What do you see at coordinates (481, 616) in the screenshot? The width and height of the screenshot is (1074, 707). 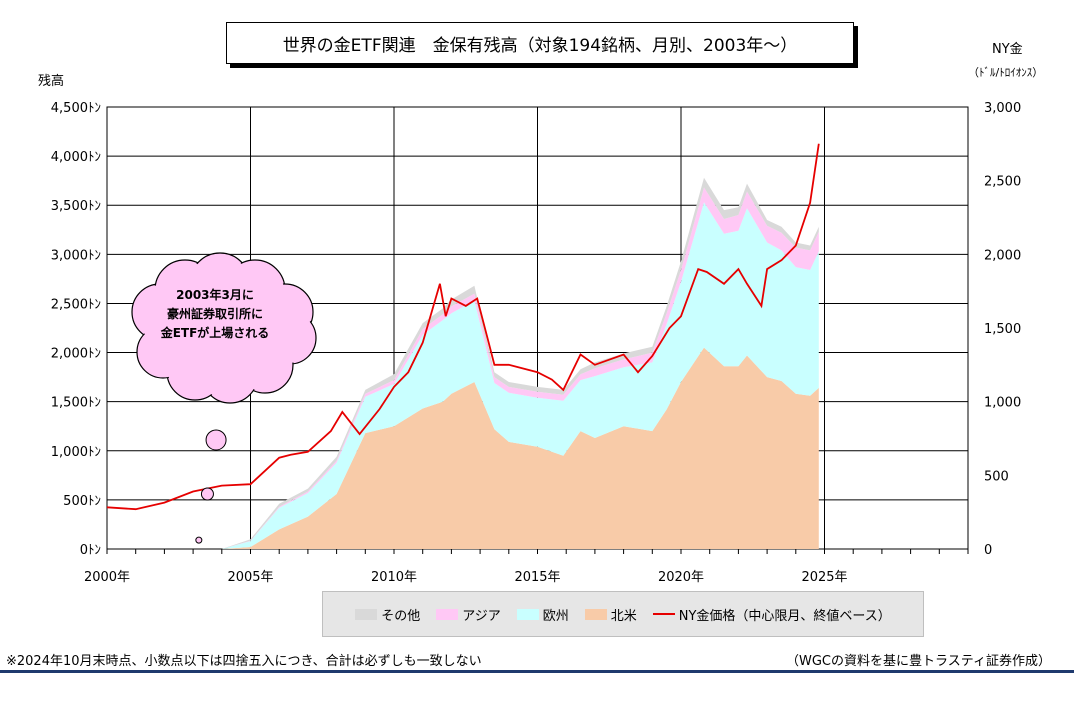 I see `legend-label-asia: アジア` at bounding box center [481, 616].